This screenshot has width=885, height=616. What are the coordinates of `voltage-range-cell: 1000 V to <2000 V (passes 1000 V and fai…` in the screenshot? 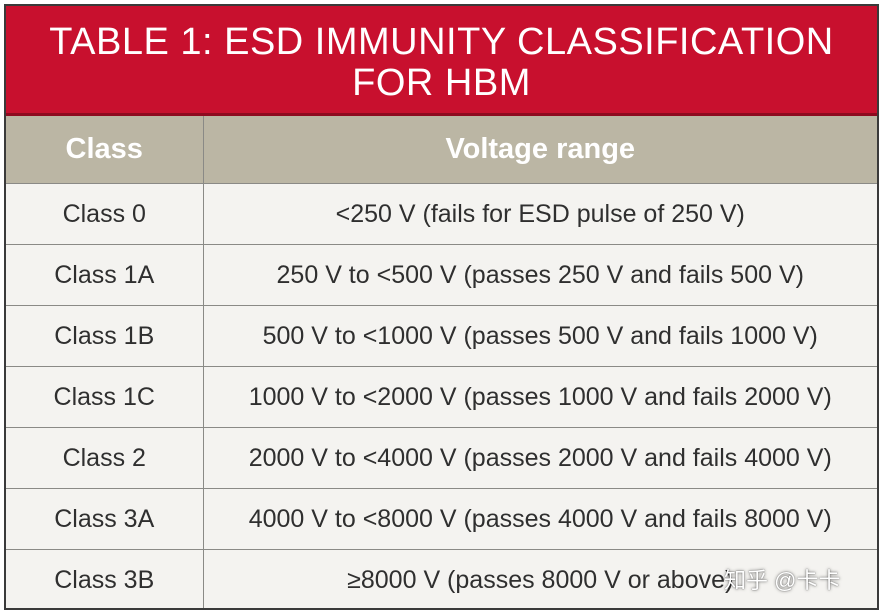 It's located at (540, 397).